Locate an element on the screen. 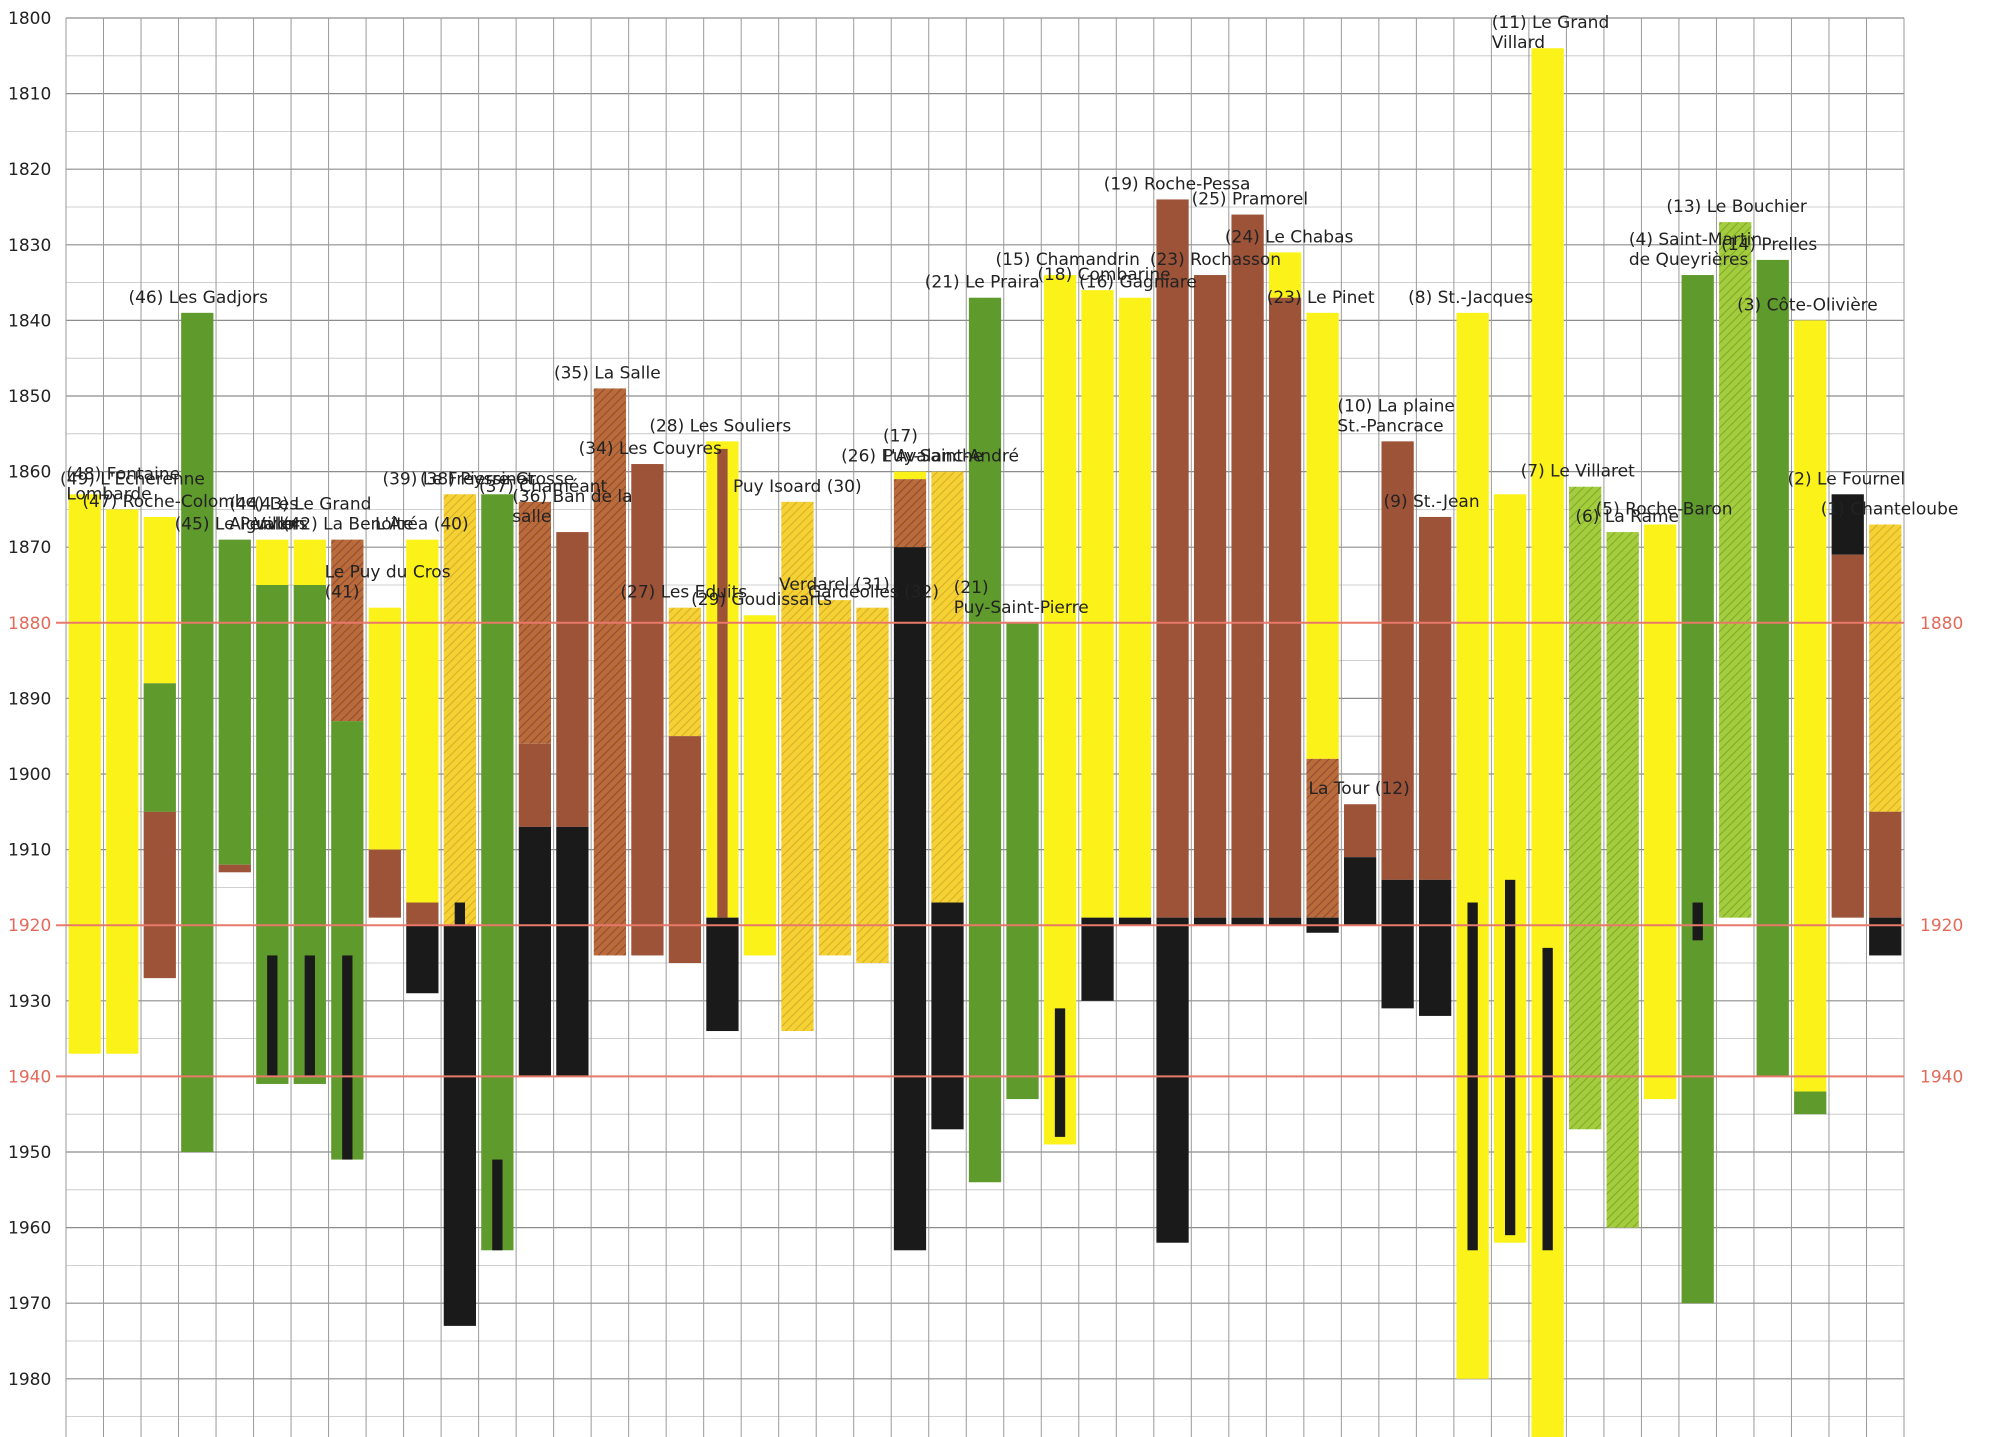 This screenshot has height=1437, width=2005. column-label: (35) La Salle is located at coordinates (607, 373).